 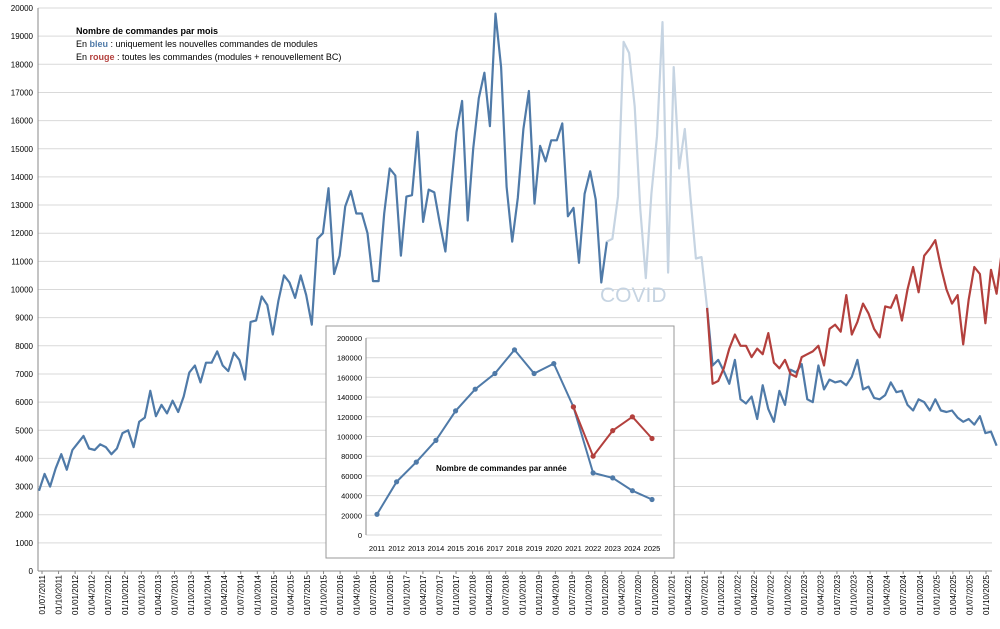 I want to click on inset-y-tick-label: 120000, so click(x=349, y=417).